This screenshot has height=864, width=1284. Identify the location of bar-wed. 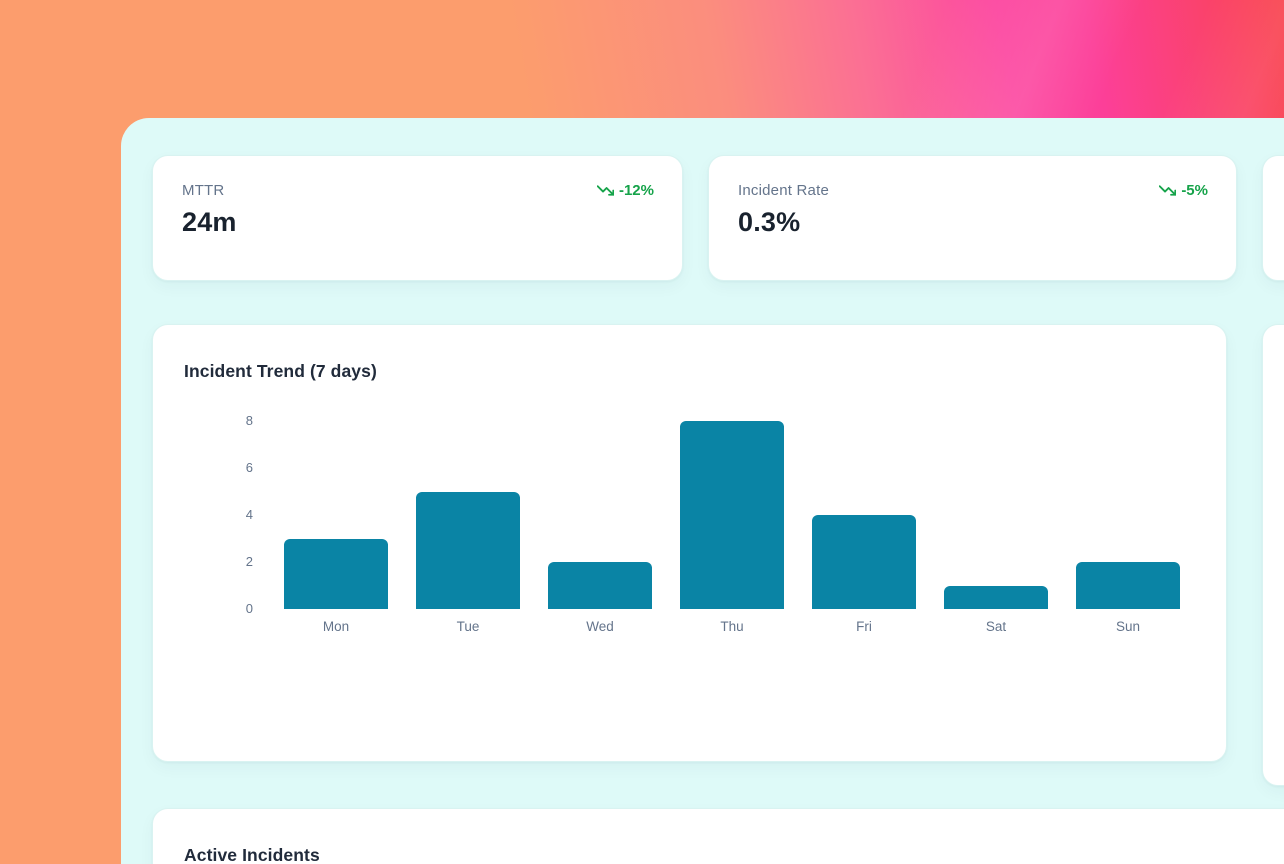
(600, 585).